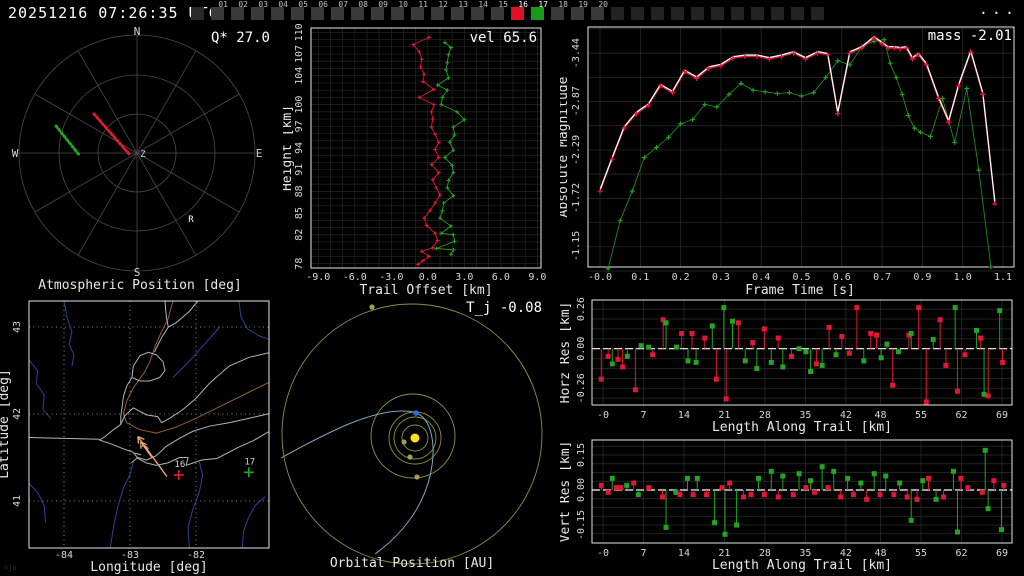  Describe the element at coordinates (17, 501) in the screenshot. I see `y-tick-label: 41` at that location.